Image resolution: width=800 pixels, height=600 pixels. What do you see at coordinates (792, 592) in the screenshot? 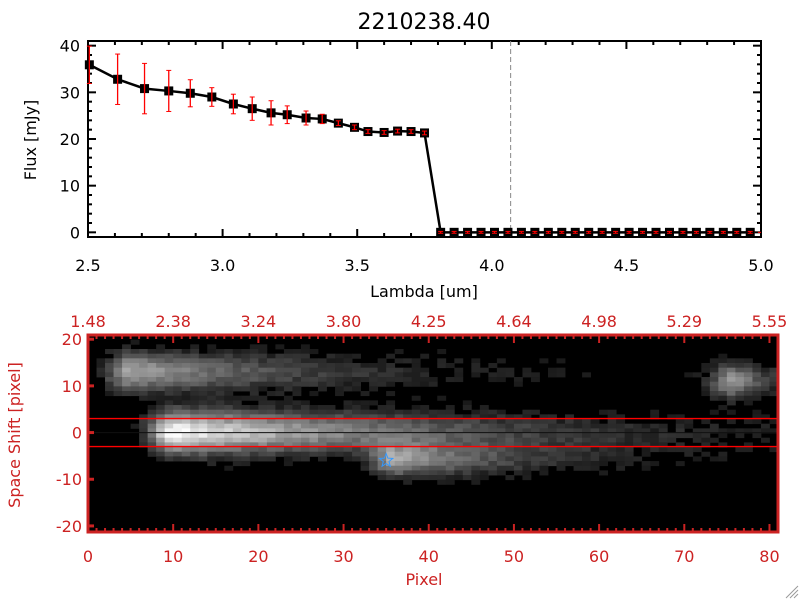
I see `resize-grip-icon` at bounding box center [792, 592].